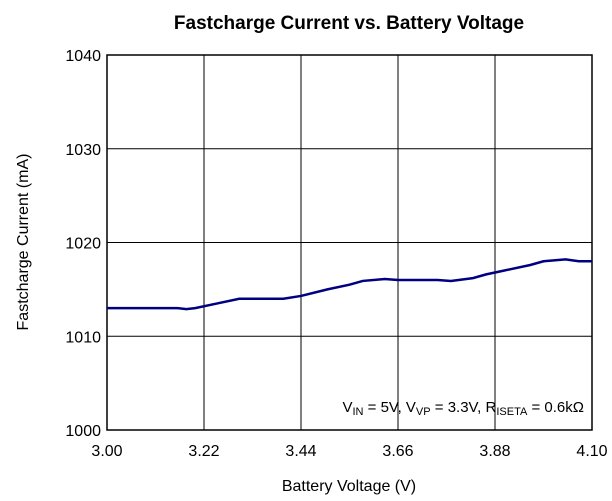  What do you see at coordinates (300, 451) in the screenshot?
I see `x-tick-label: 3.44` at bounding box center [300, 451].